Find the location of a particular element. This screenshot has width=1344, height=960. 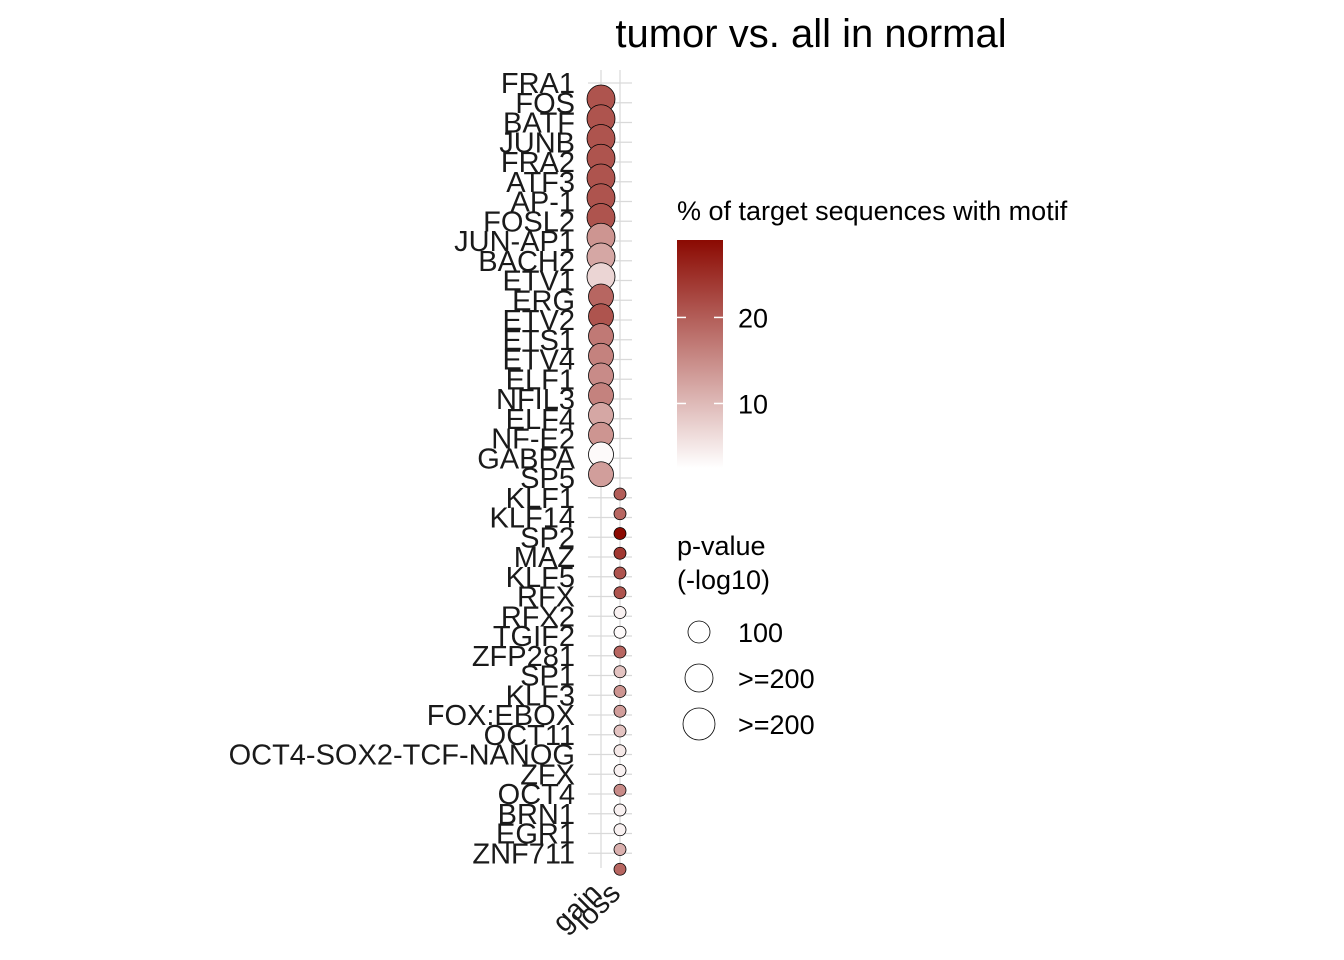

y-tick-label: ATF3 is located at coordinates (540, 183).